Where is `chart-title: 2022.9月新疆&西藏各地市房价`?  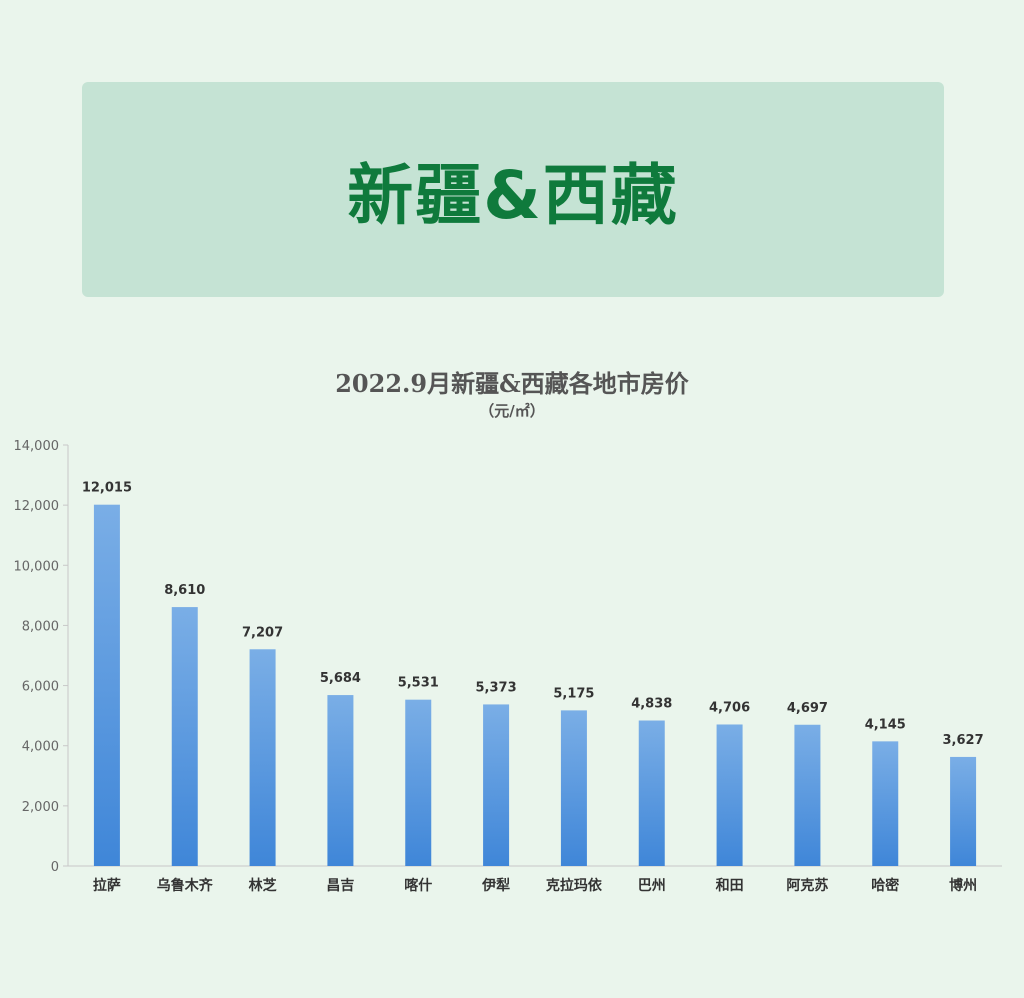
chart-title: 2022.9月新疆&西藏各地市房价 is located at coordinates (512, 383).